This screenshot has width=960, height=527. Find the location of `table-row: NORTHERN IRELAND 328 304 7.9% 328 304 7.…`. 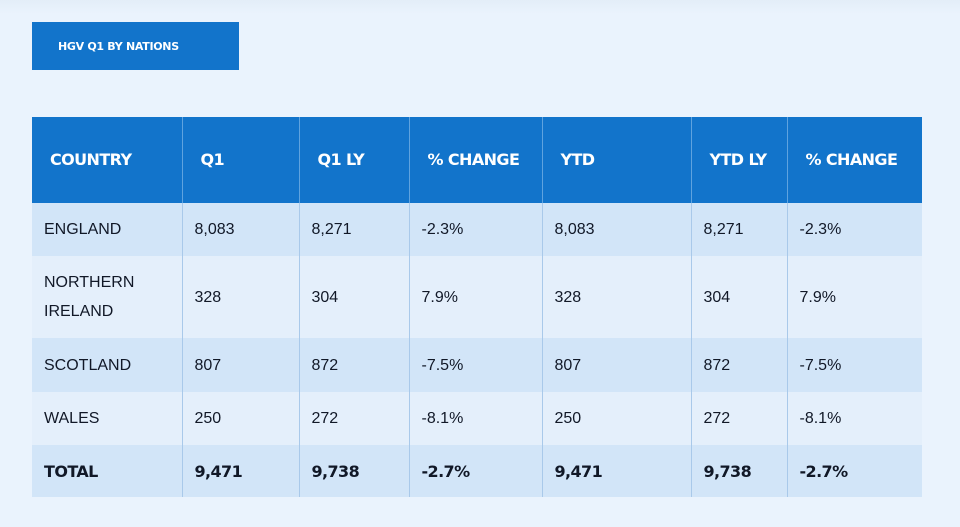

table-row: NORTHERN IRELAND 328 304 7.9% 328 304 7.… is located at coordinates (477, 297).